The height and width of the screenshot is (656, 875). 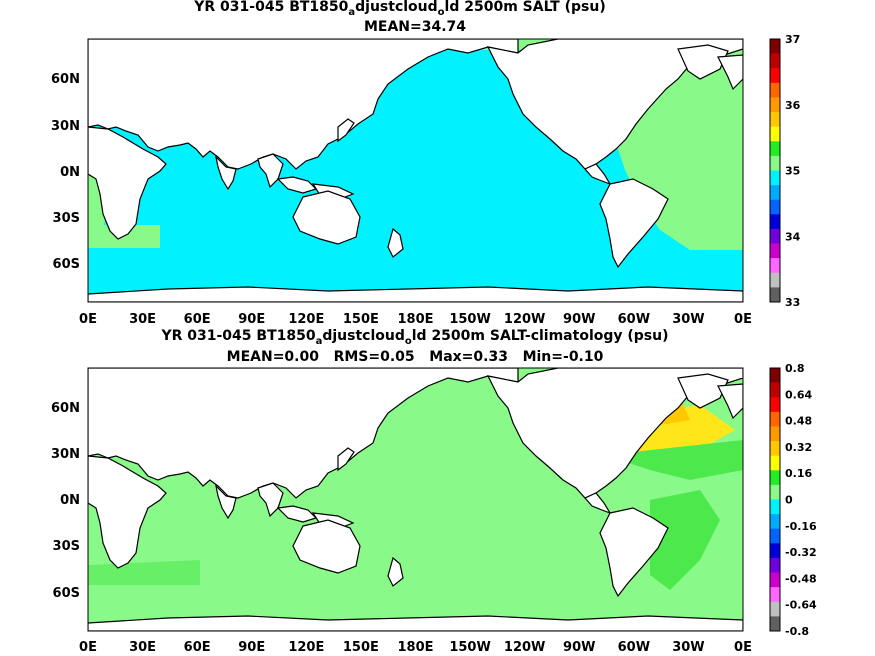 What do you see at coordinates (361, 647) in the screenshot?
I see `x-tick-label: 150E` at bounding box center [361, 647].